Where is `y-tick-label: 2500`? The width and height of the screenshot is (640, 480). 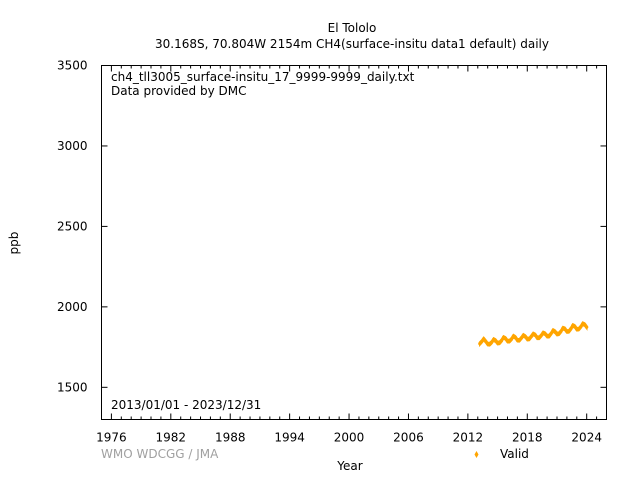 y-tick-label: 2500 is located at coordinates (72, 226).